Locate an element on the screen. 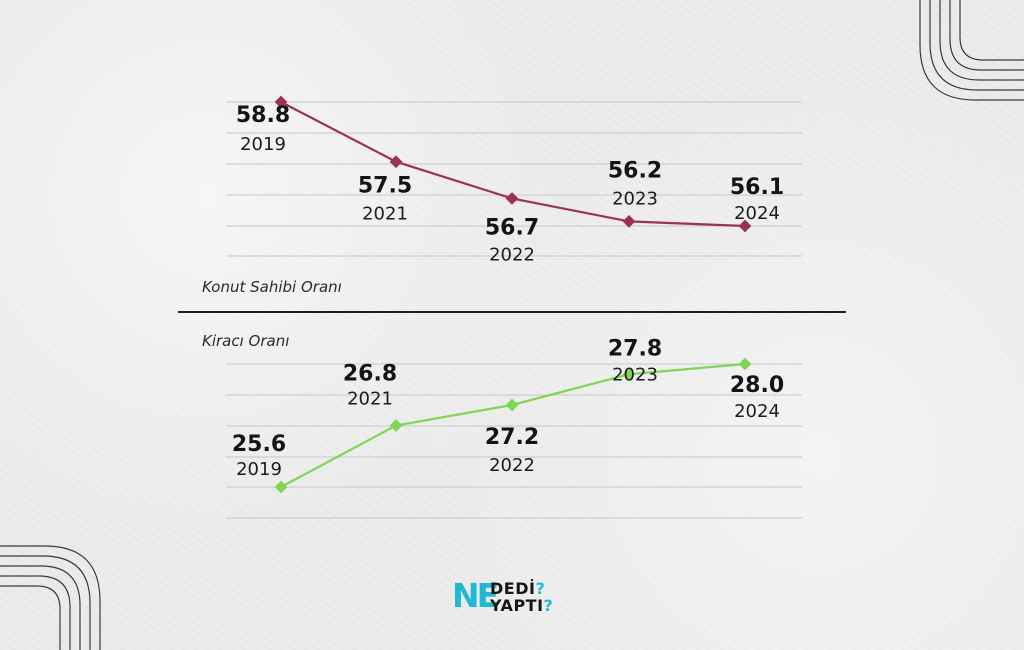 The height and width of the screenshot is (650, 1024). owner-year-label-2024: 2024 is located at coordinates (757, 213).